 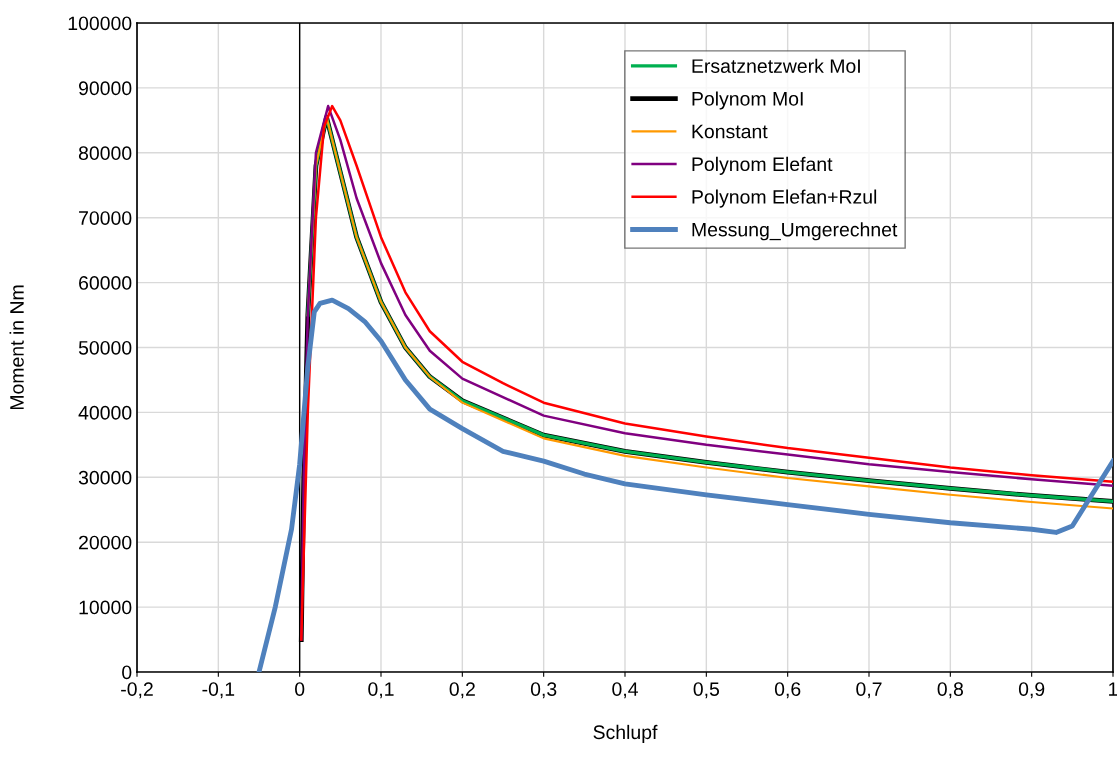 What do you see at coordinates (300, 689) in the screenshot?
I see `x-tick-label: 0` at bounding box center [300, 689].